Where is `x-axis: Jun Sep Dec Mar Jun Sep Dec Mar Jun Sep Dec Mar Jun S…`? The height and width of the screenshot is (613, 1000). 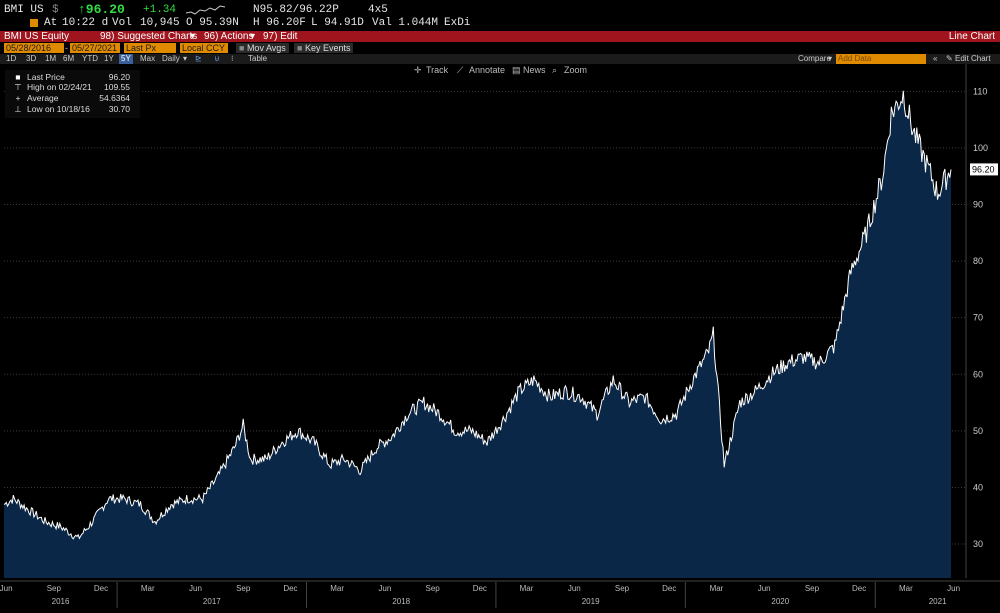
x-axis: Jun Sep Dec Mar Jun Sep Dec Mar Jun Sep Dec Mar Jun S… is located at coordinates (500, 594).